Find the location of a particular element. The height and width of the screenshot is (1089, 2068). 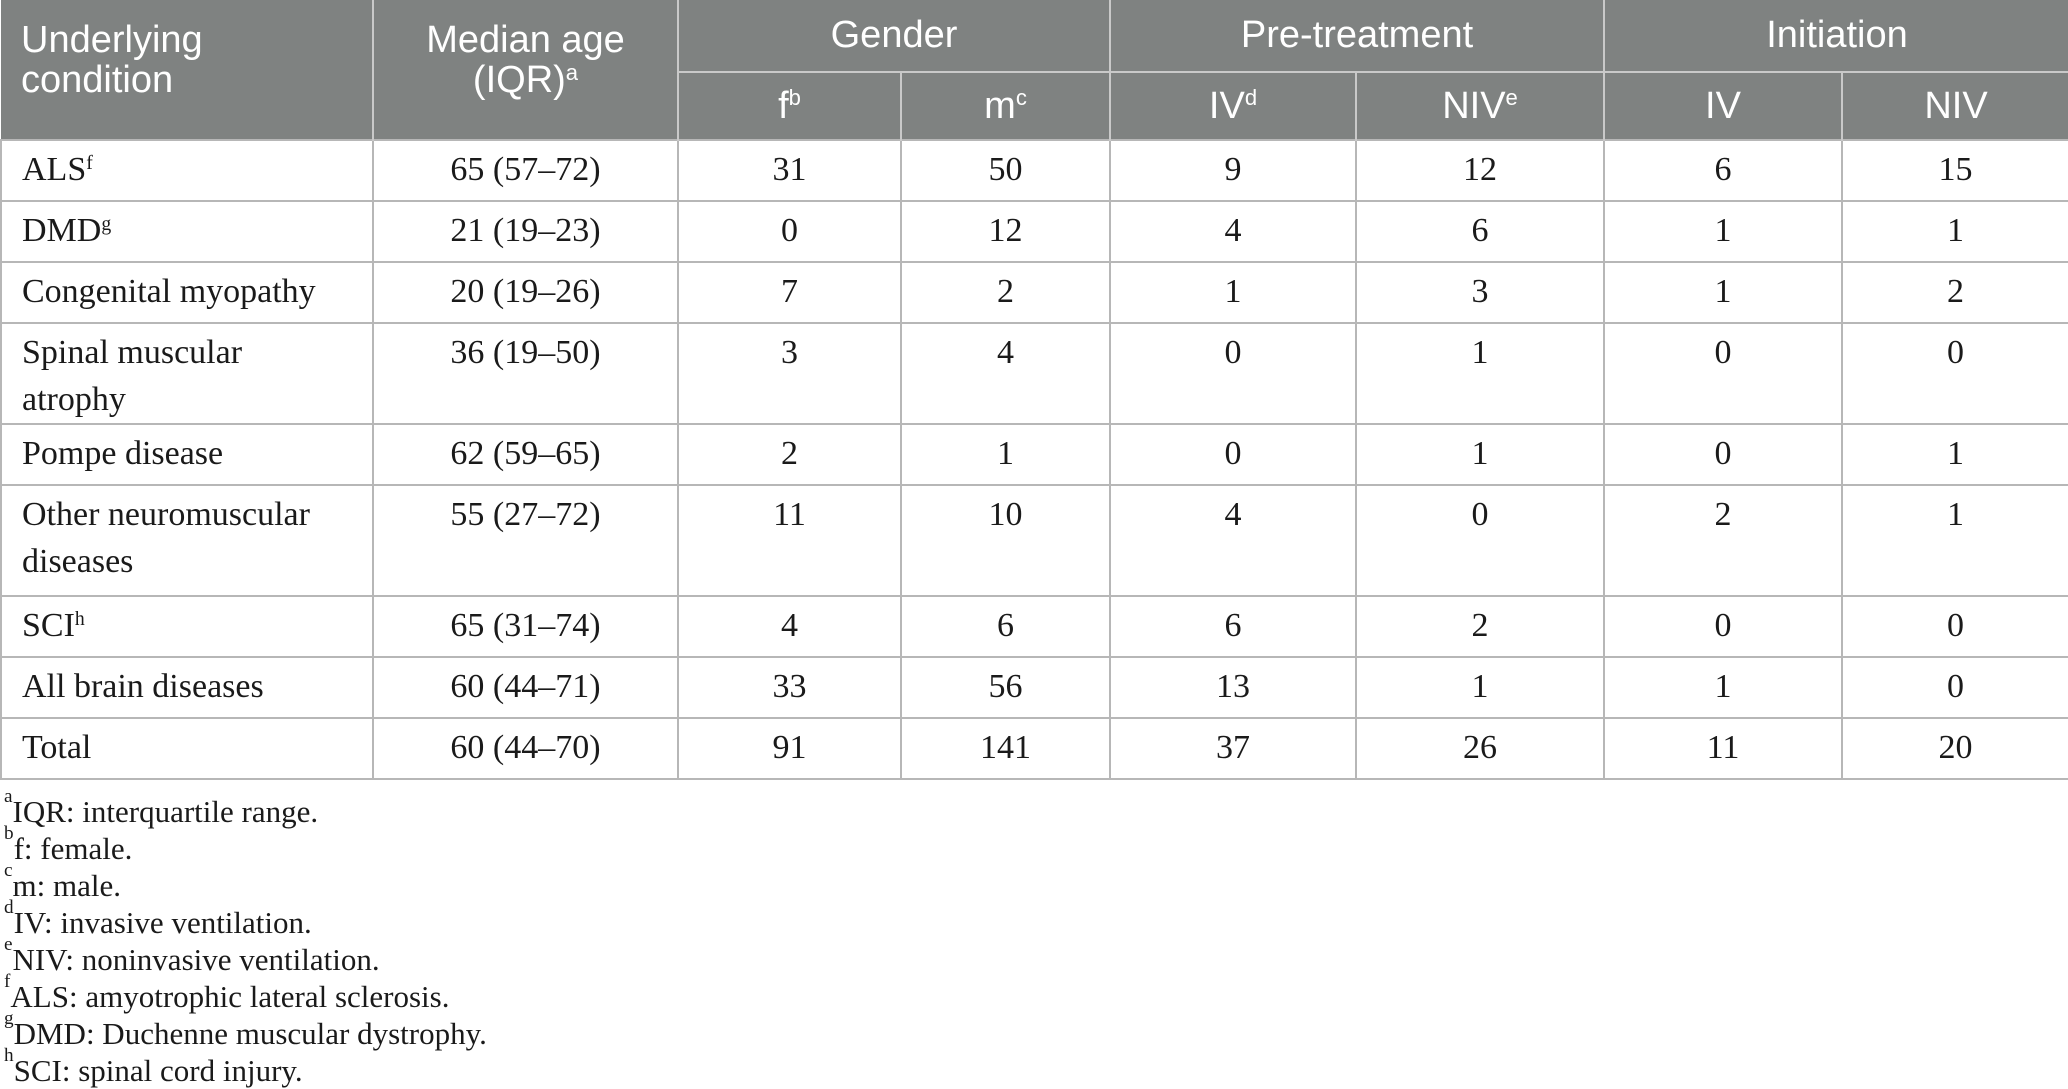

footnote-marker: h is located at coordinates (79, 619).